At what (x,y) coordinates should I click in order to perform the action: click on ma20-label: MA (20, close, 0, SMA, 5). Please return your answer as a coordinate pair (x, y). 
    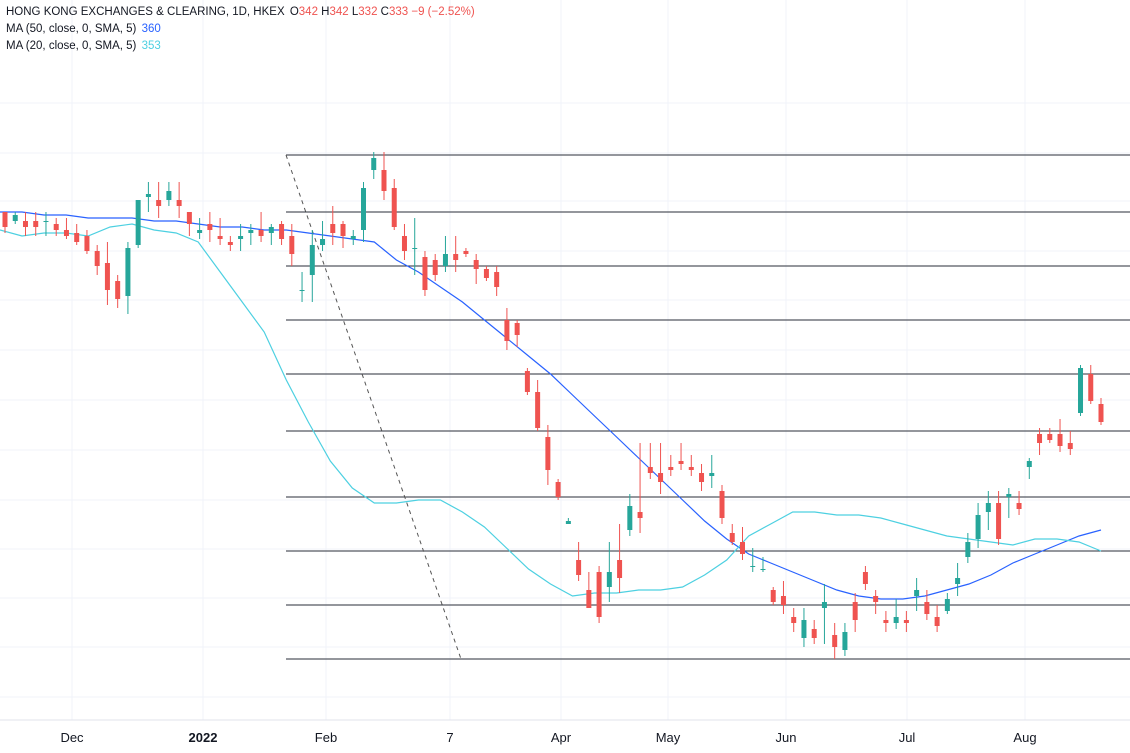
    Looking at the image, I should click on (71, 46).